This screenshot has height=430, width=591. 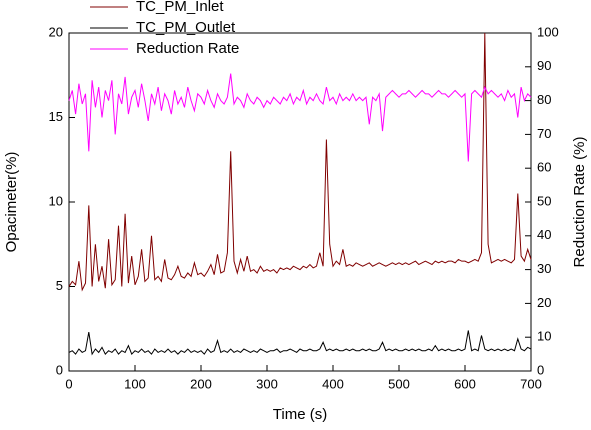 What do you see at coordinates (135, 383) in the screenshot?
I see `x-tick-label: 100` at bounding box center [135, 383].